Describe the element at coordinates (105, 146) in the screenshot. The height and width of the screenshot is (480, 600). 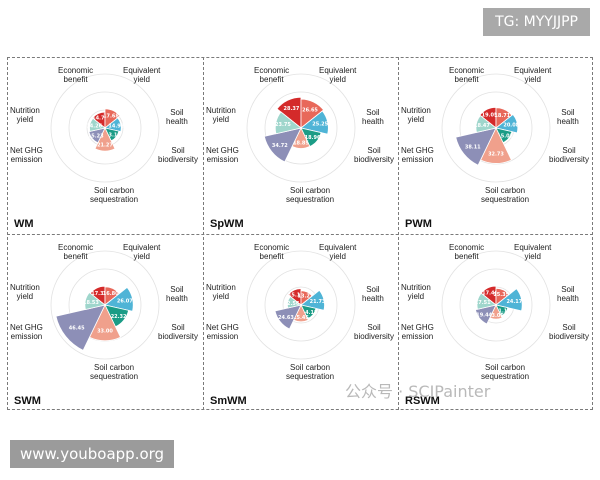
I see `slice-value-label: 21.27` at that location.